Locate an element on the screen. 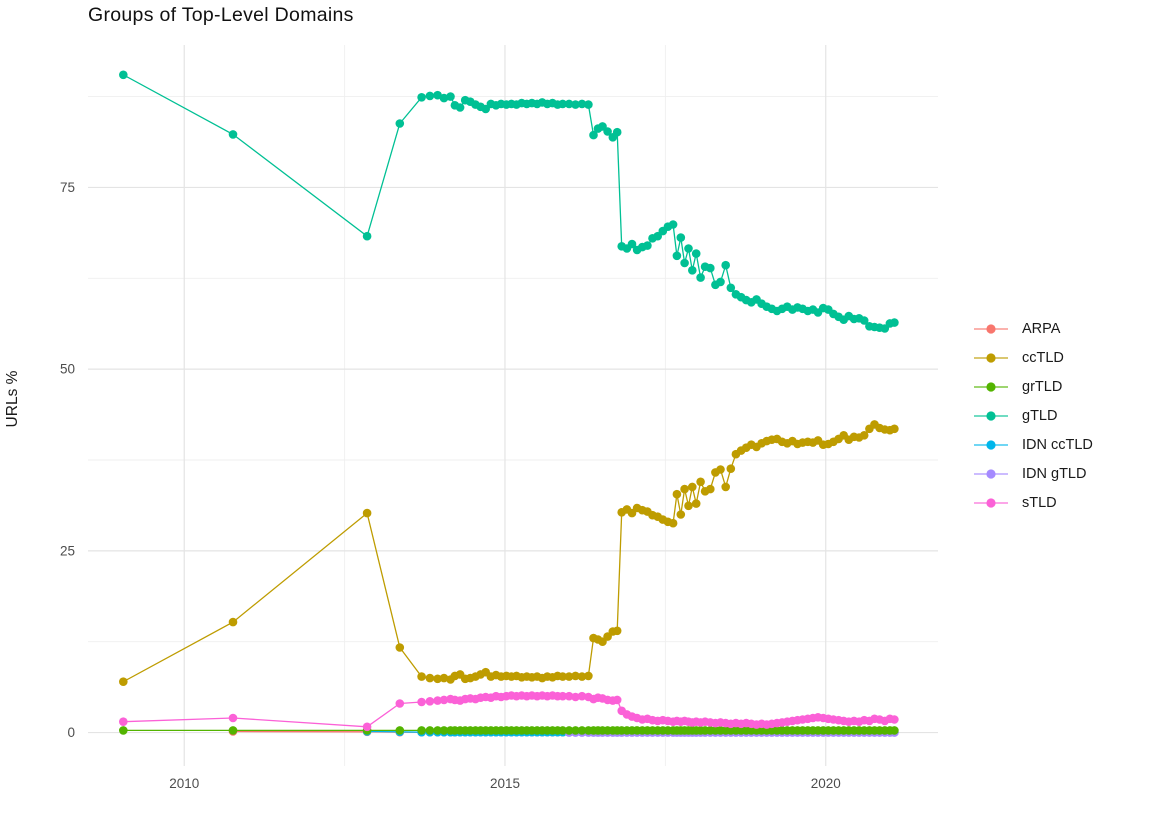  legend-item-gTLD: gTLD is located at coordinates (1033, 416).